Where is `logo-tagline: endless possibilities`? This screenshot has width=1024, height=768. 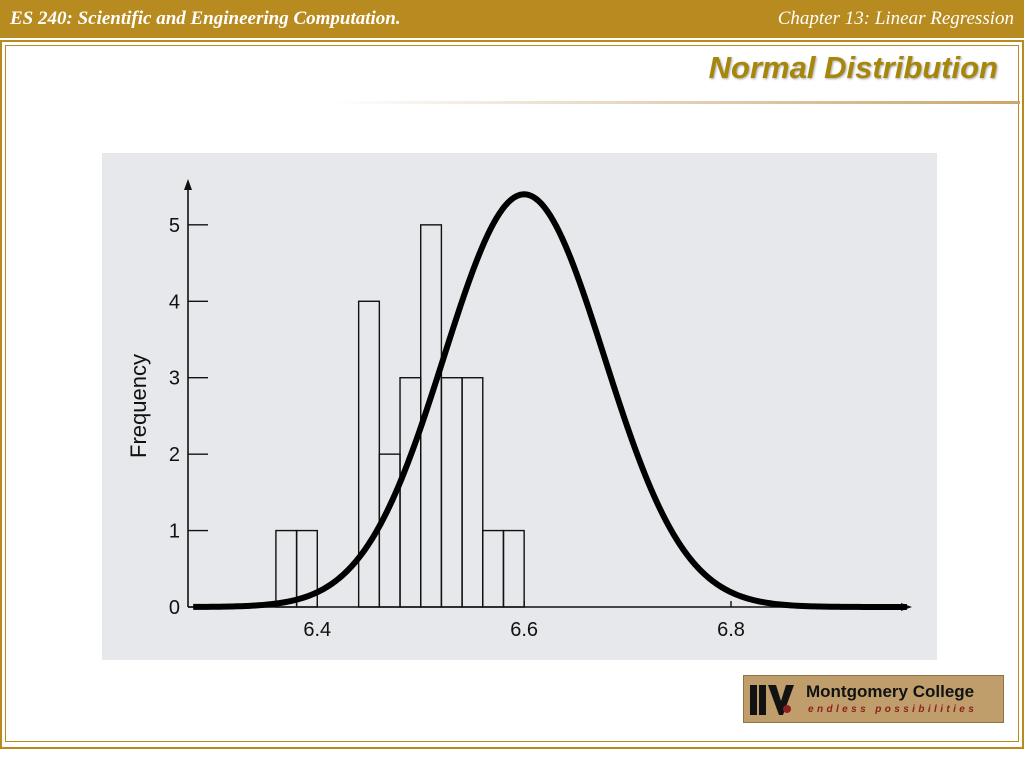
logo-tagline: endless possibilities is located at coordinates (893, 709).